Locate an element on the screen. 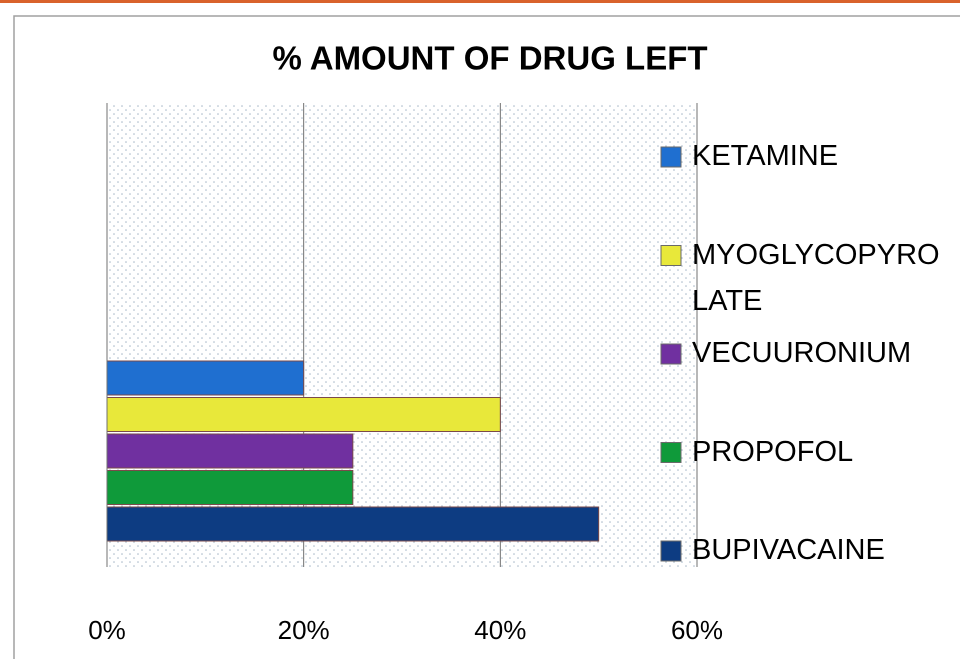 This screenshot has width=960, height=659. legend-label: MYOGLYCOPYROLATE is located at coordinates (816, 277).